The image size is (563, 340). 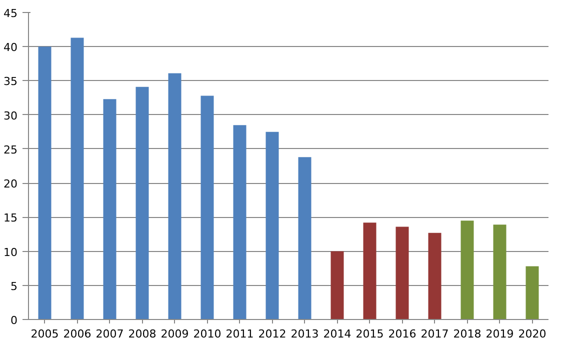 I want to click on y-tick-label: 40, so click(x=11, y=47).